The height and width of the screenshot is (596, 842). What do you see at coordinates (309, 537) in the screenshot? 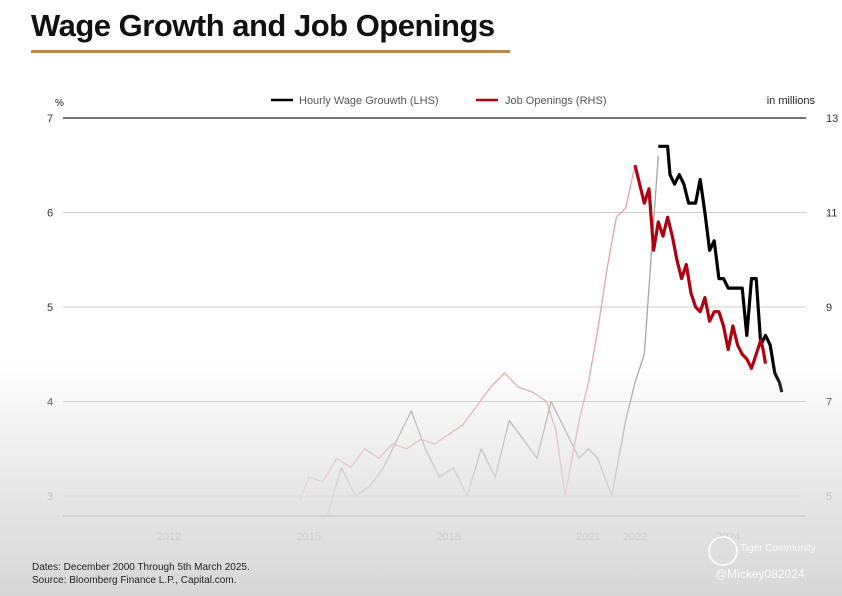
I see `x-tick-label: 2015` at bounding box center [309, 537].